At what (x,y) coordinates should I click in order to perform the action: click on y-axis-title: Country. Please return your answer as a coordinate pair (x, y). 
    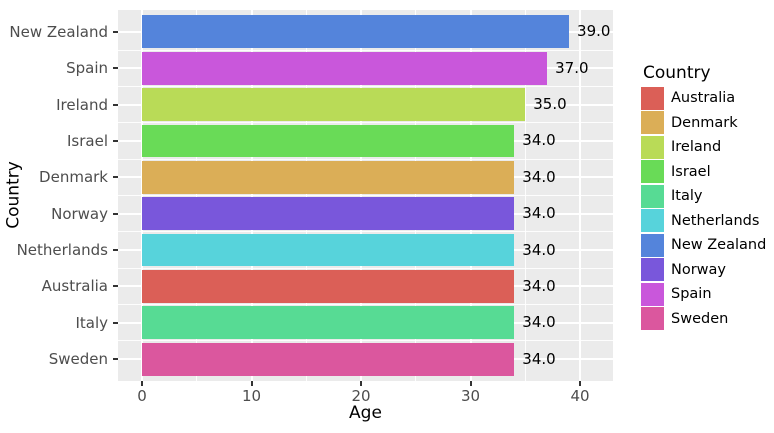
    Looking at the image, I should click on (13, 195).